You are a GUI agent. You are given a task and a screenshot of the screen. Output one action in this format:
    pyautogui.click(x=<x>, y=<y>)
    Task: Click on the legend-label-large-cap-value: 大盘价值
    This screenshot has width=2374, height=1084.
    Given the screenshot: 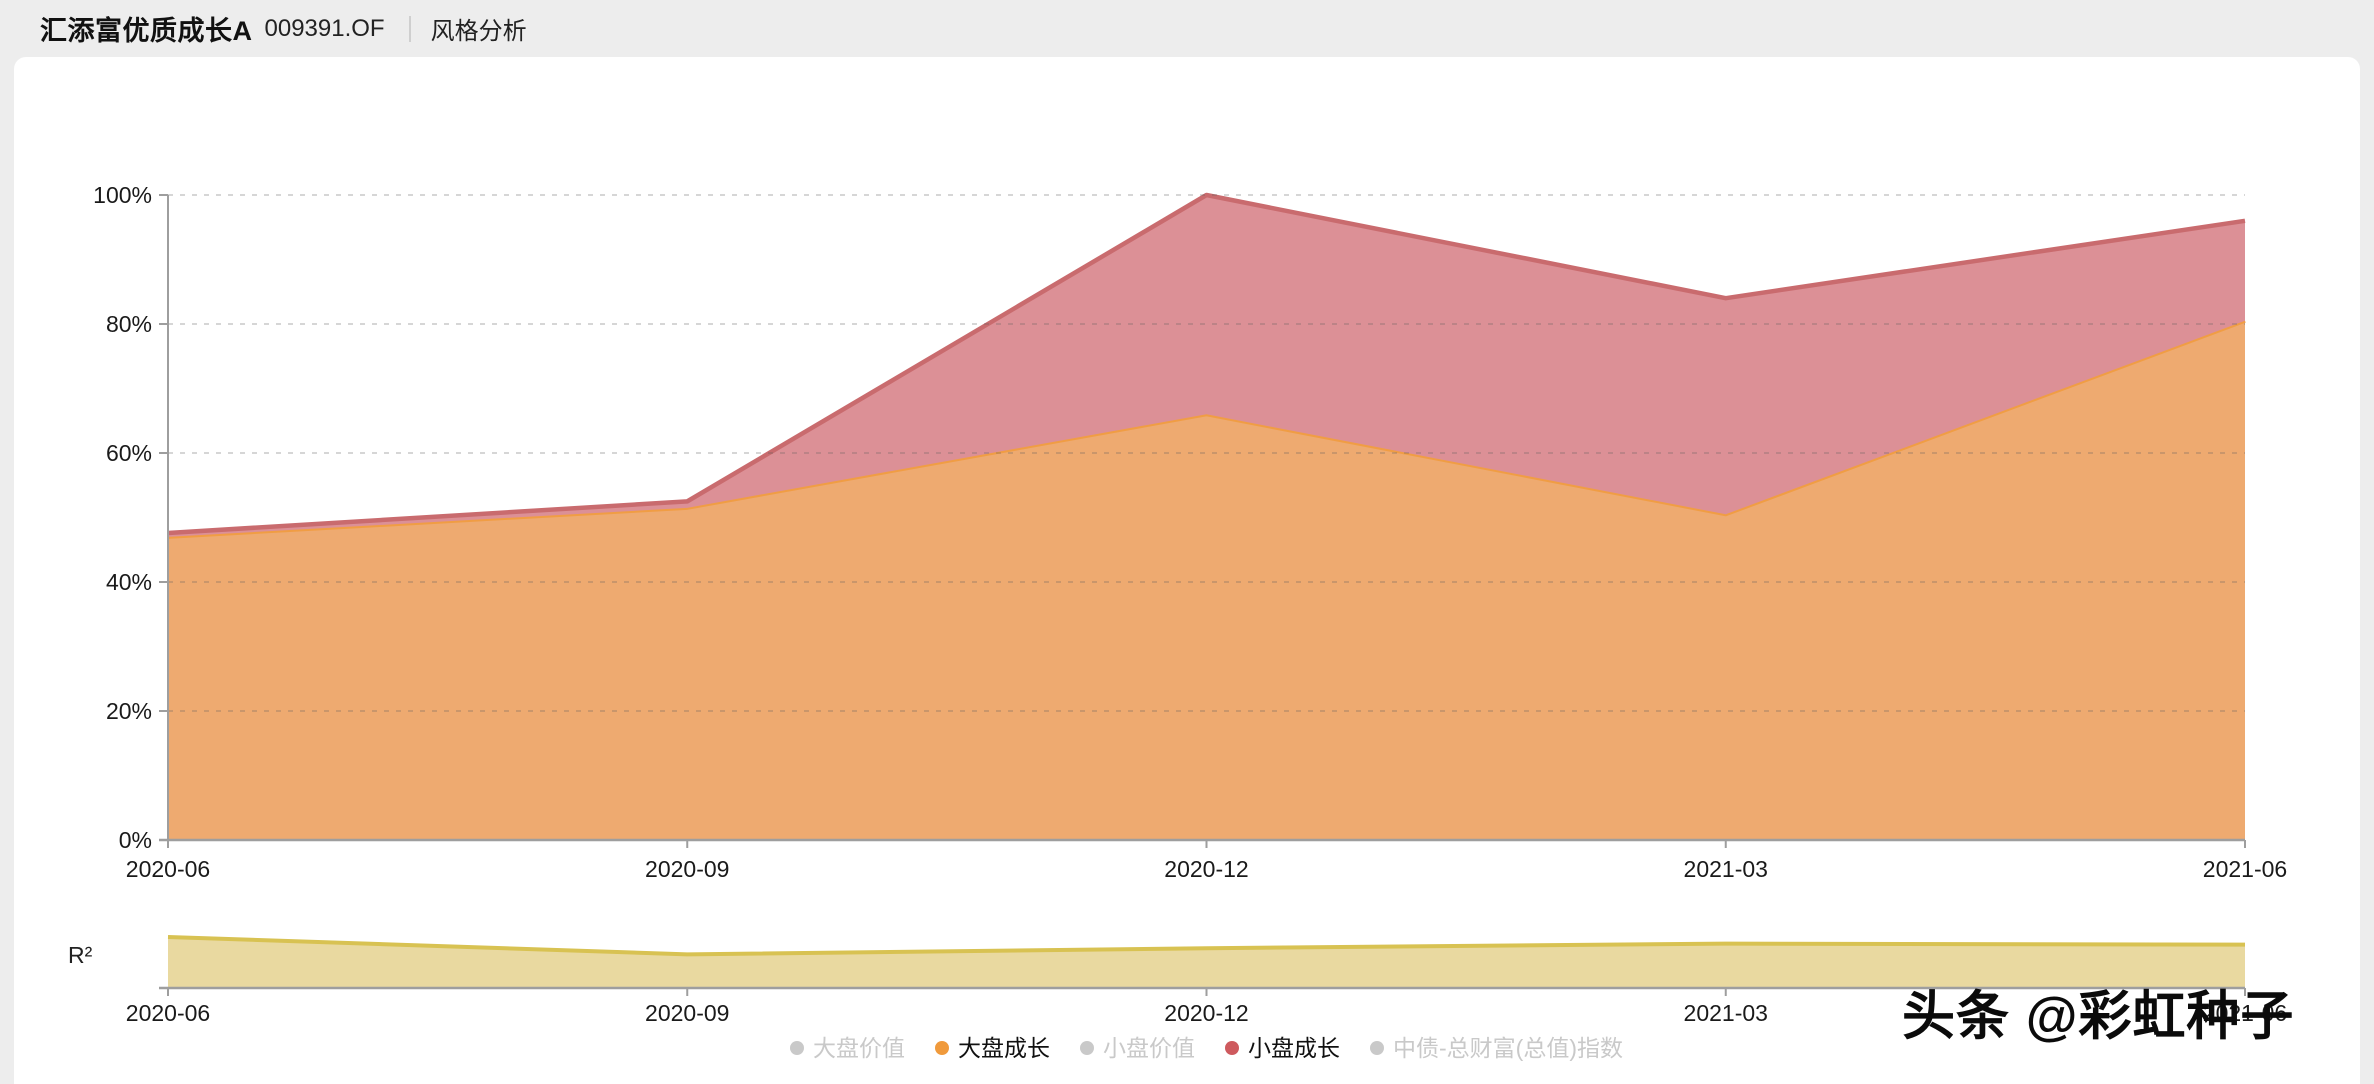 What is the action you would take?
    pyautogui.click(x=859, y=1047)
    